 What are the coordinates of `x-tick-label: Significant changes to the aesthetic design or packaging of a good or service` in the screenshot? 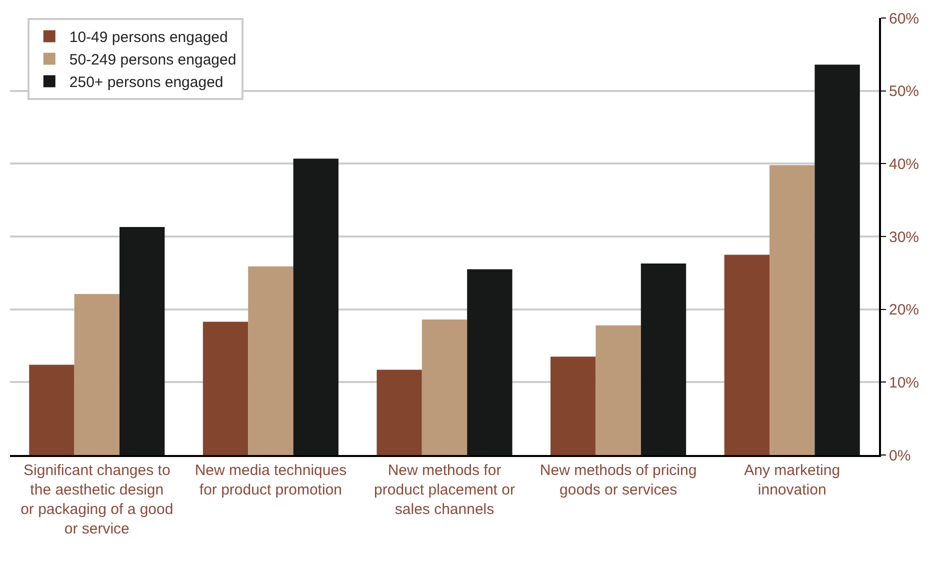 It's located at (97, 500).